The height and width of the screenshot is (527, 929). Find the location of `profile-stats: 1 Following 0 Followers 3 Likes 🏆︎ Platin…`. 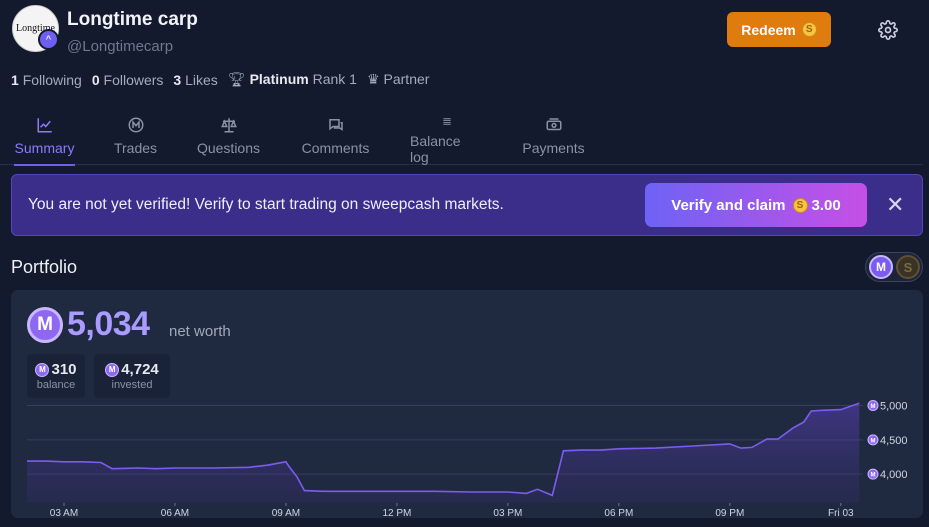

profile-stats: 1 Following 0 Followers 3 Likes 🏆︎ Platin… is located at coordinates (220, 79).